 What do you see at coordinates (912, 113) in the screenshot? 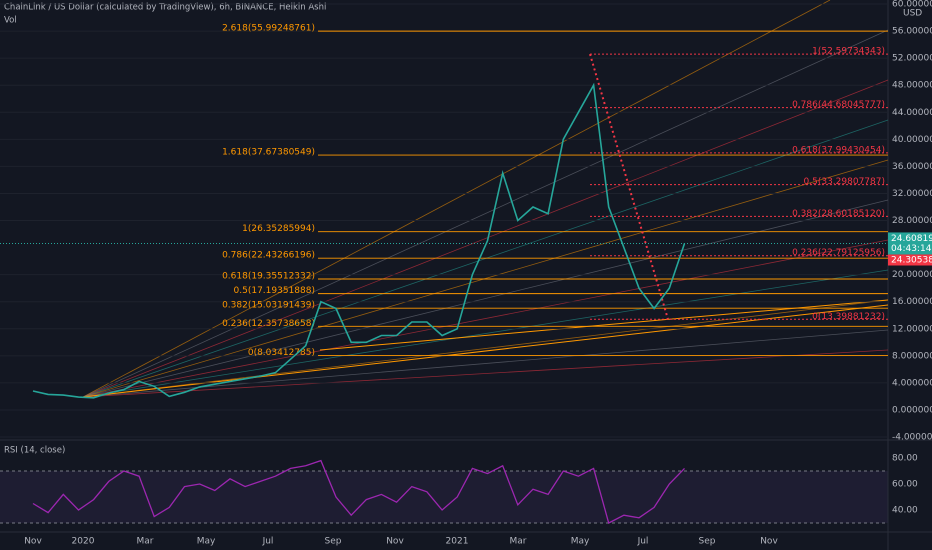
I see `price-tick-label: 44.00000000` at bounding box center [912, 113].